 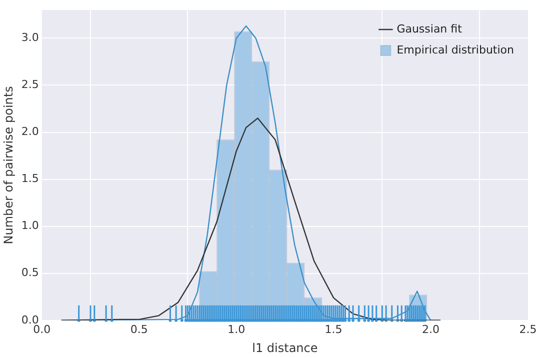 What do you see at coordinates (30, 225) in the screenshot?
I see `y-tick-label: 1.0` at bounding box center [30, 225].